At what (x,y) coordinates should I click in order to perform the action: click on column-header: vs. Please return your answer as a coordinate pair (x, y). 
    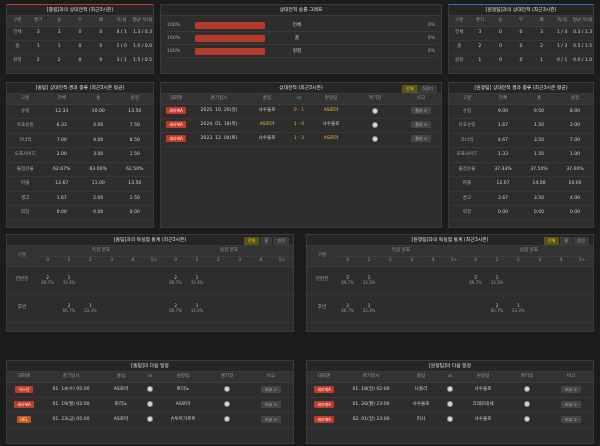
    Looking at the image, I should click on (150, 377).